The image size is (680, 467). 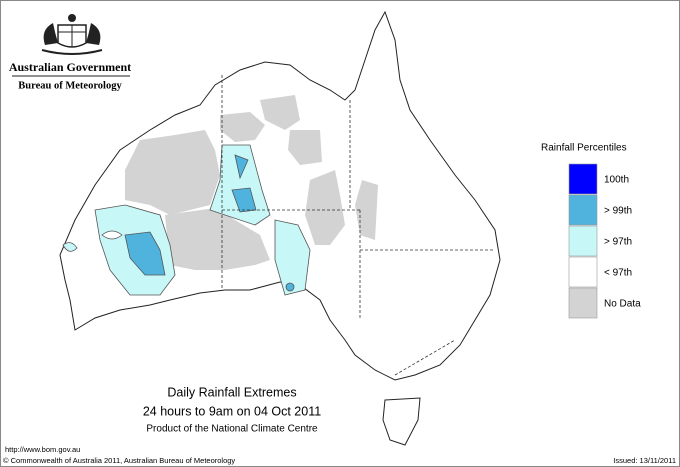 What do you see at coordinates (72, 34) in the screenshot?
I see `emblem` at bounding box center [72, 34].